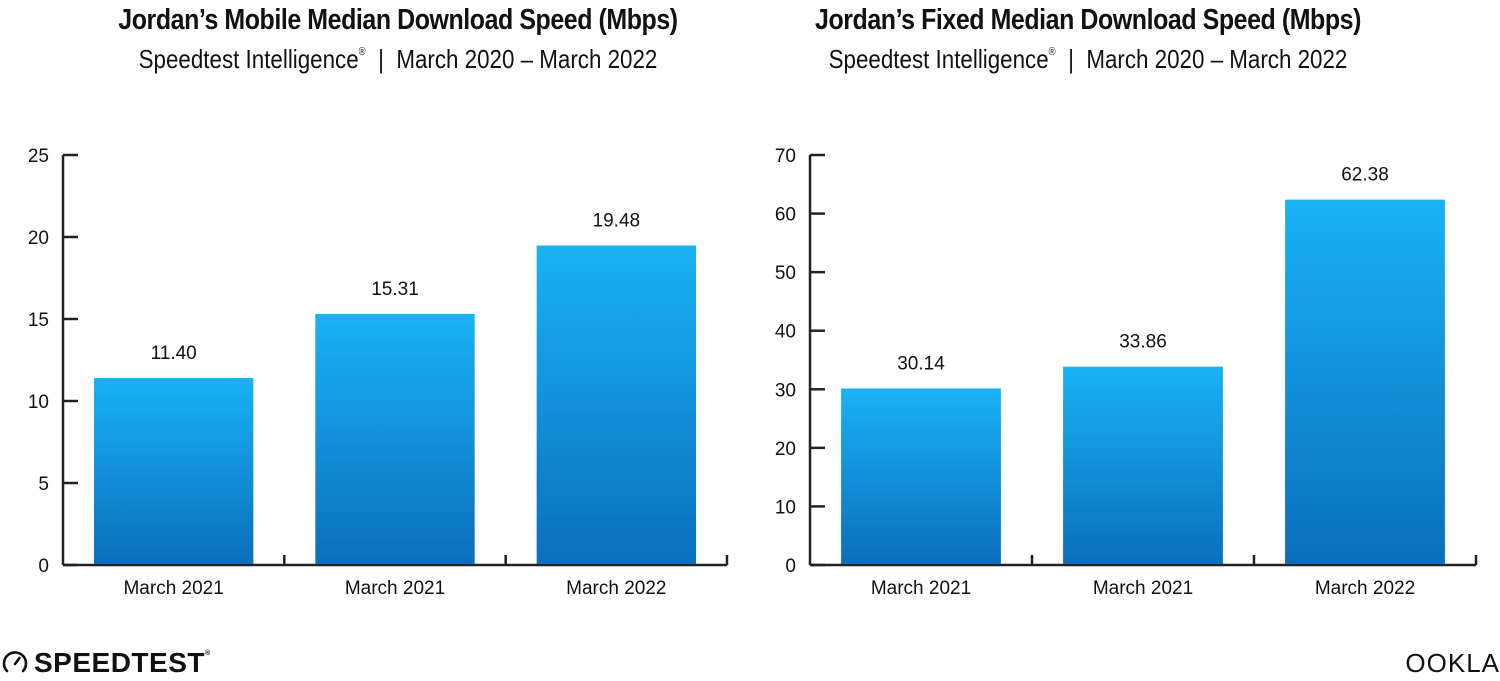 This screenshot has width=1500, height=681. What do you see at coordinates (15, 662) in the screenshot?
I see `speedometer-icon` at bounding box center [15, 662].